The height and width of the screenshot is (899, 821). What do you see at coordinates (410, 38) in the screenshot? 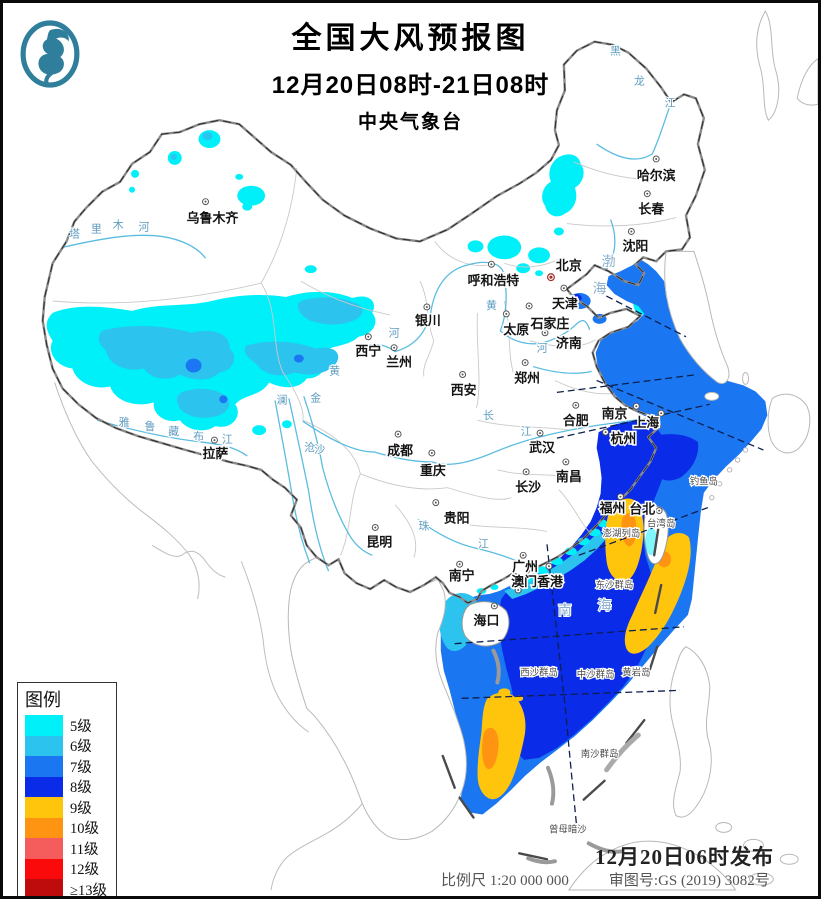
I see `page-title: 全国大风预报图` at bounding box center [410, 38].